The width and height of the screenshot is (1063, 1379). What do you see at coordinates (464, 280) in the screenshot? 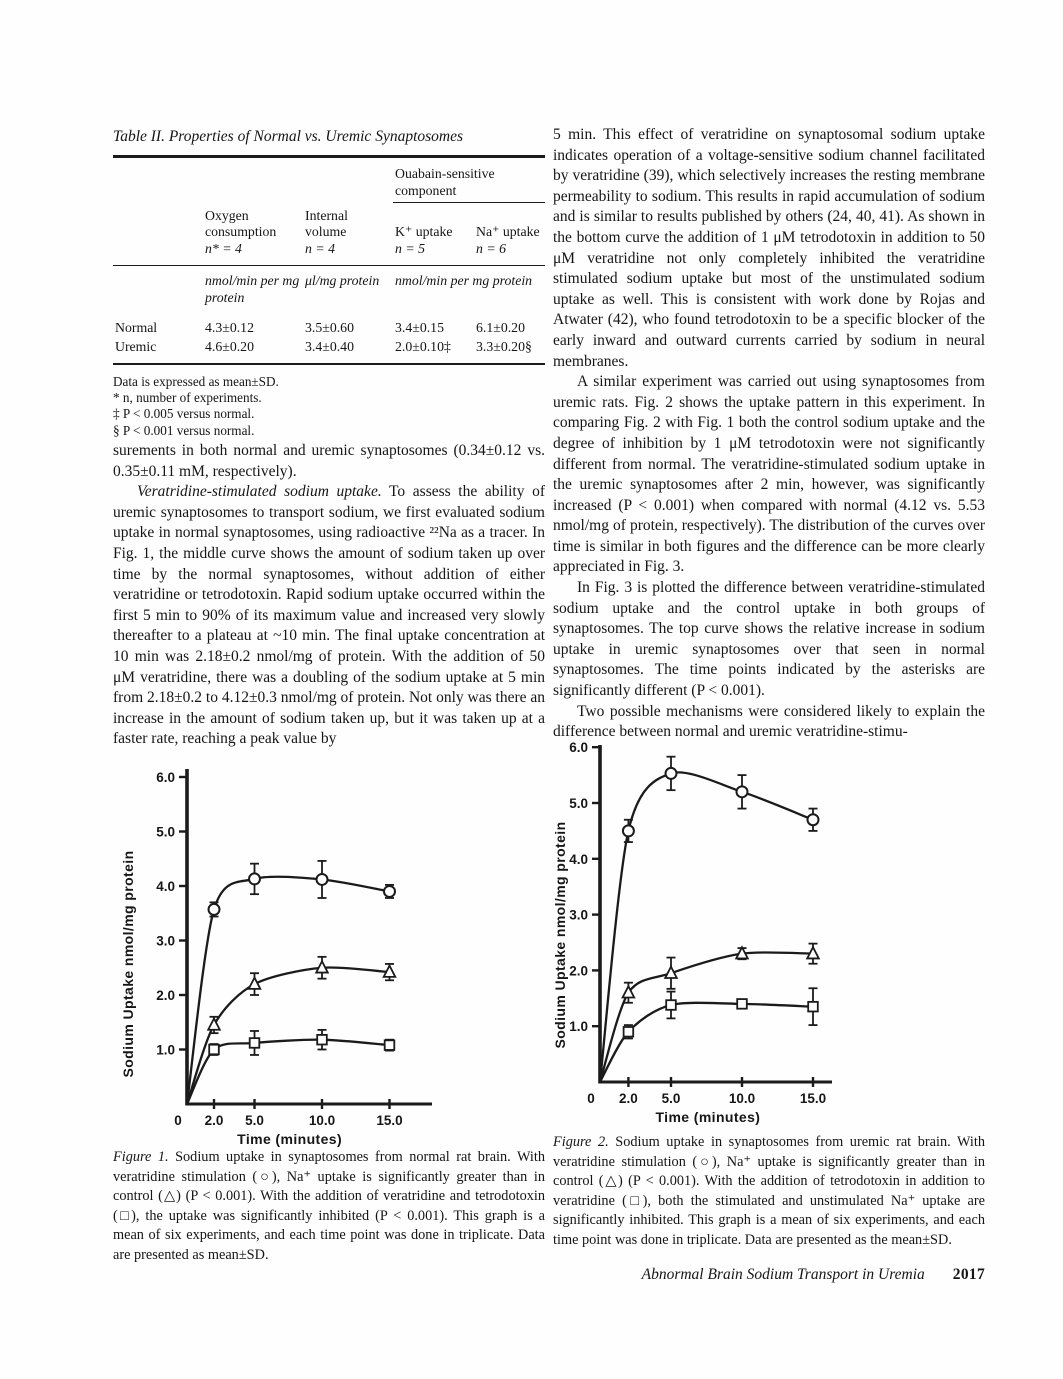
I see `unit-shared: nmol/min per mg protein` at bounding box center [464, 280].